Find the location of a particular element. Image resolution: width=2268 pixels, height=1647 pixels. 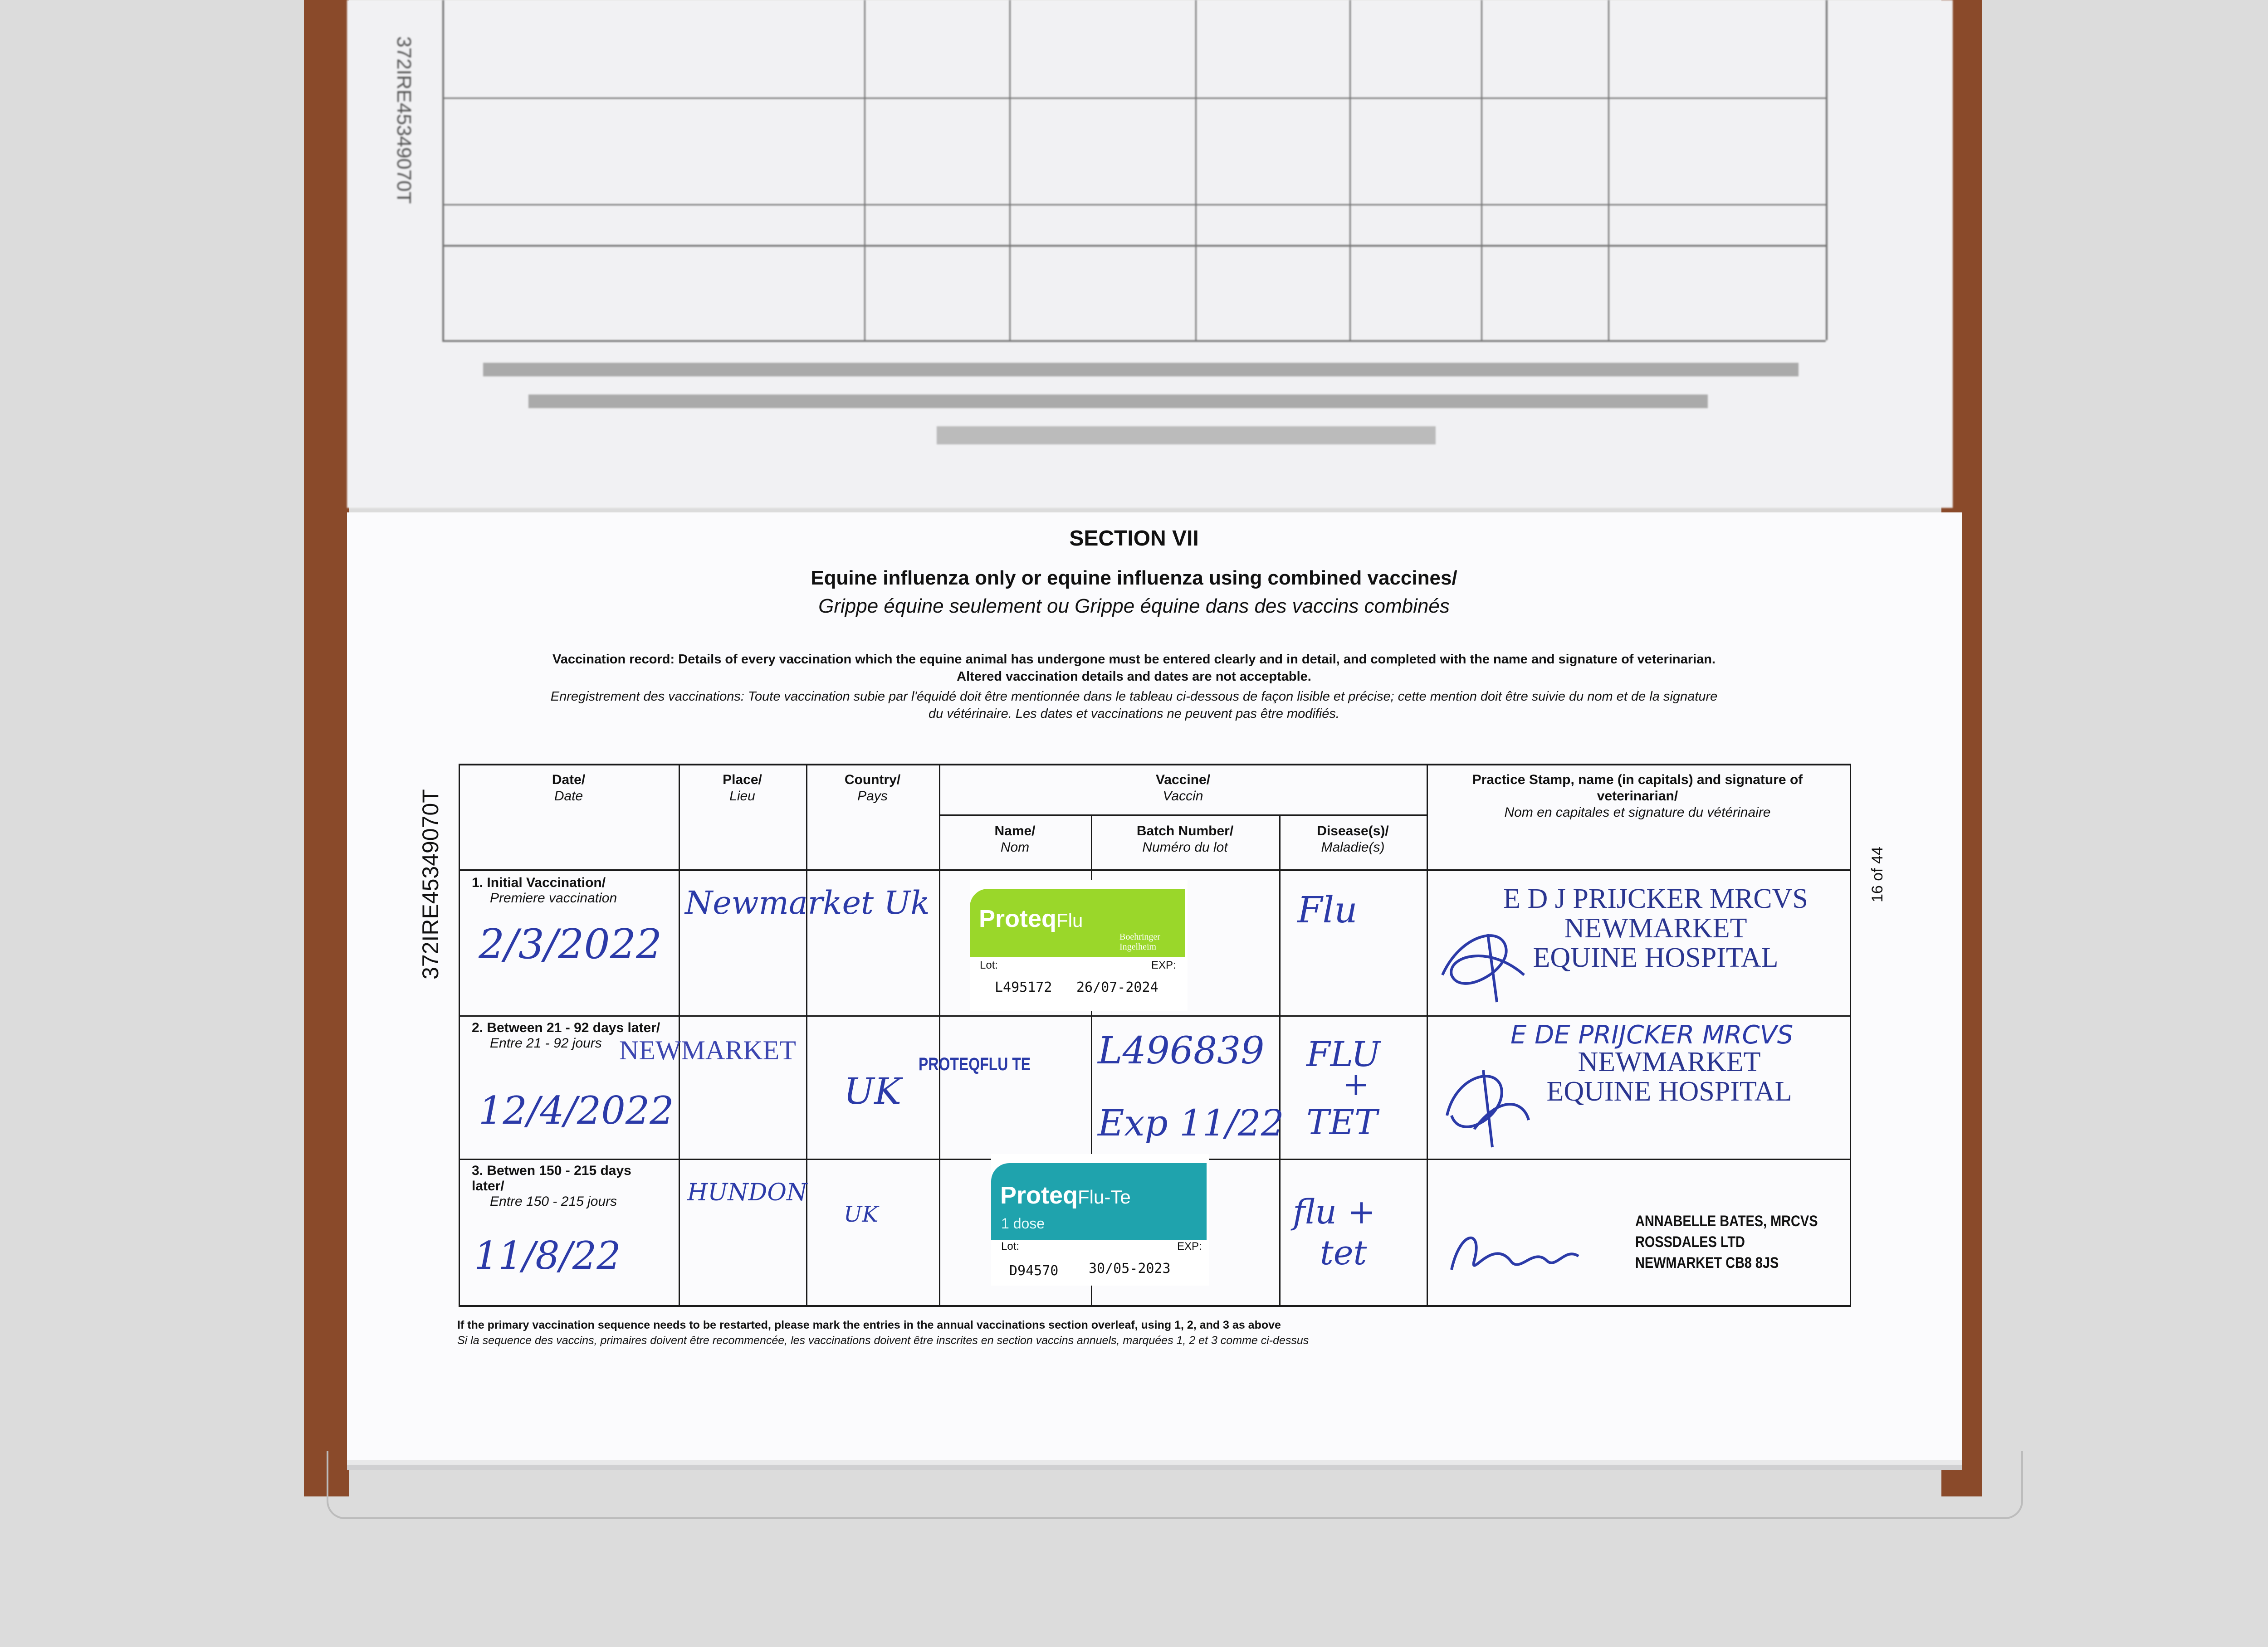

header-date: Date/ is located at coordinates (569, 779).